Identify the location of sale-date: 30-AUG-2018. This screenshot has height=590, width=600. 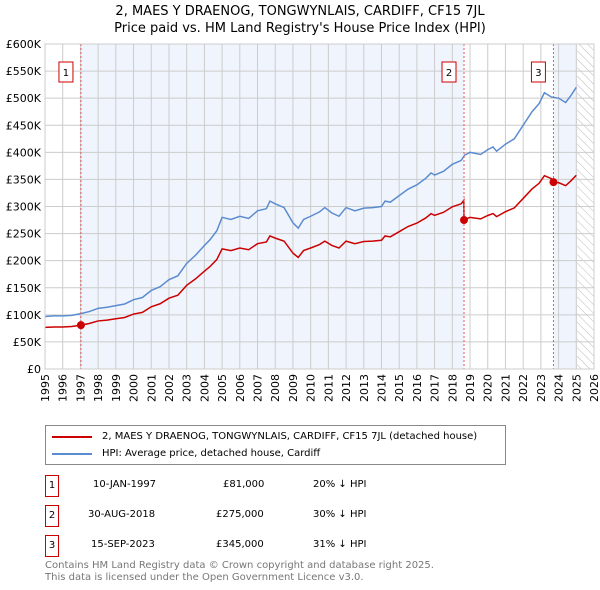
(122, 514).